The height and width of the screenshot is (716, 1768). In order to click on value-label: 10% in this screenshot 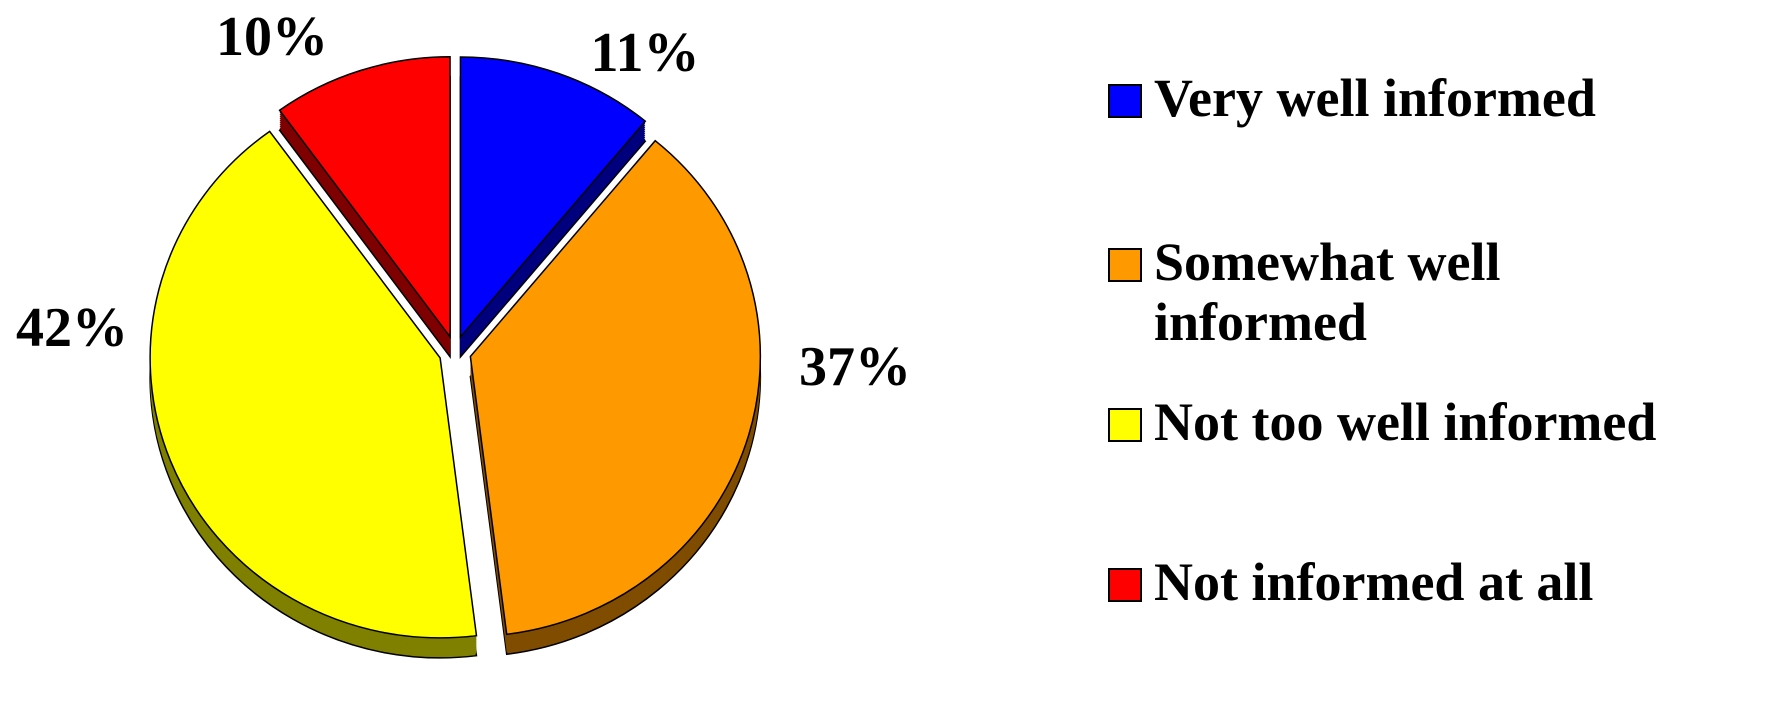, I will do `click(272, 37)`.